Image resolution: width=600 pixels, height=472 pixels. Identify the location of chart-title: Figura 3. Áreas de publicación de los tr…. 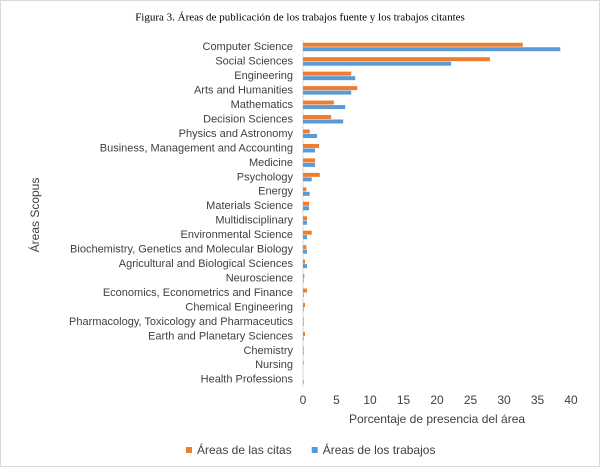
(300, 18).